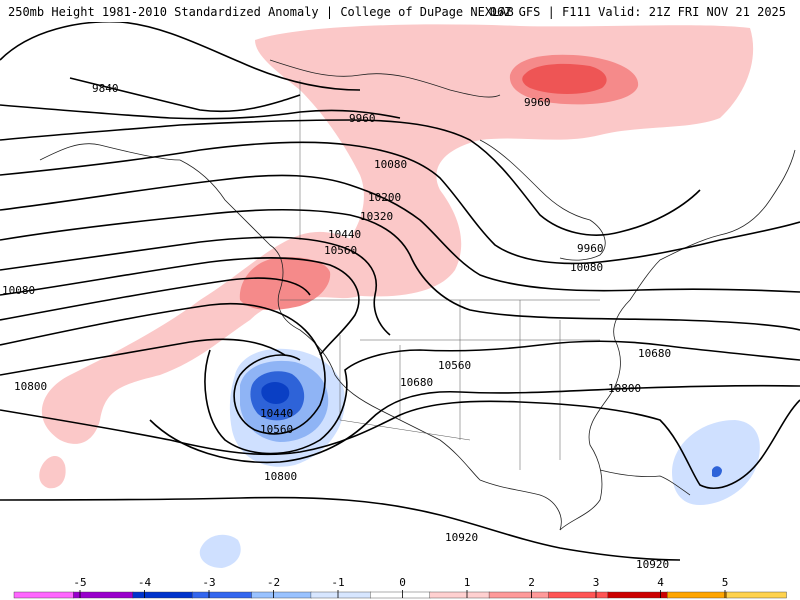 The height and width of the screenshot is (600, 800). I want to click on negative-anomaly-core, so click(275, 393).